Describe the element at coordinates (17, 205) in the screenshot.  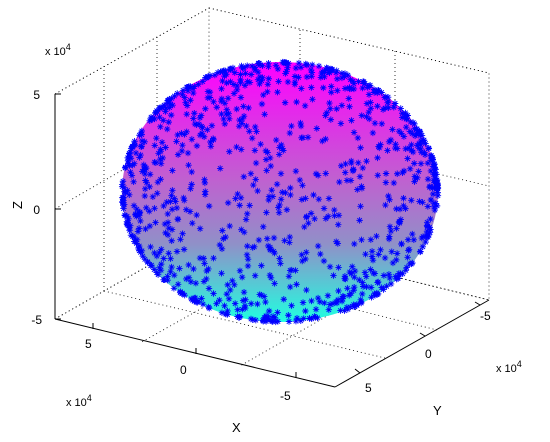
I see `z-axis-label: Z` at that location.